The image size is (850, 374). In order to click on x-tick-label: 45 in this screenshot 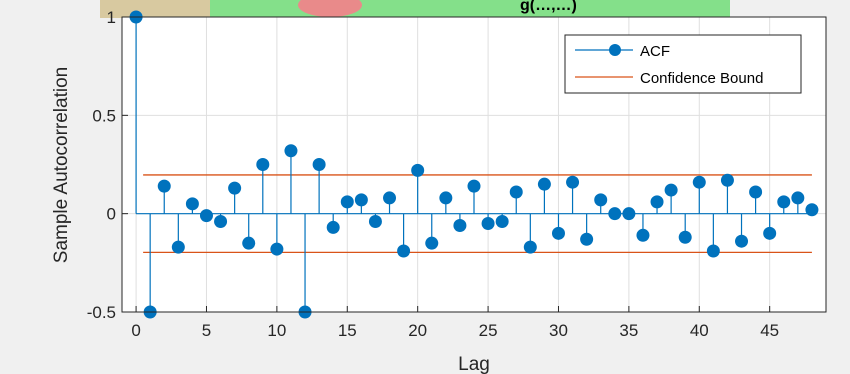, I will do `click(769, 330)`.